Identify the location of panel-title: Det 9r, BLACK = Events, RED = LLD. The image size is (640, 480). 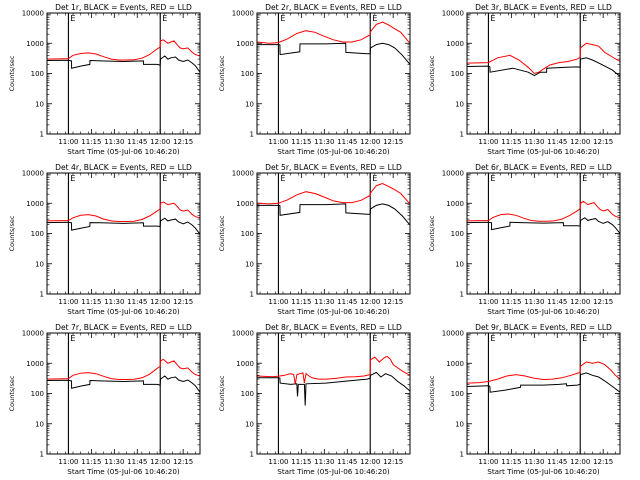
(543, 327).